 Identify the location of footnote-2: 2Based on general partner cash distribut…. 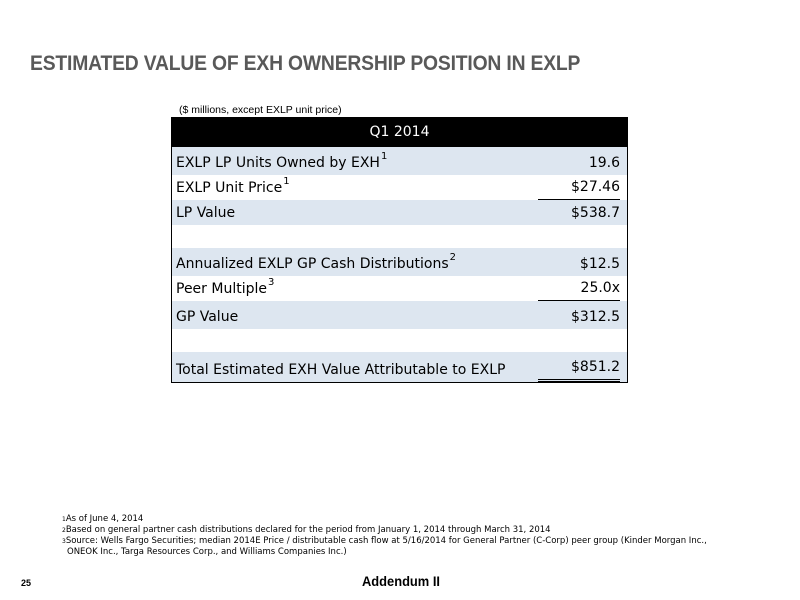
(306, 530).